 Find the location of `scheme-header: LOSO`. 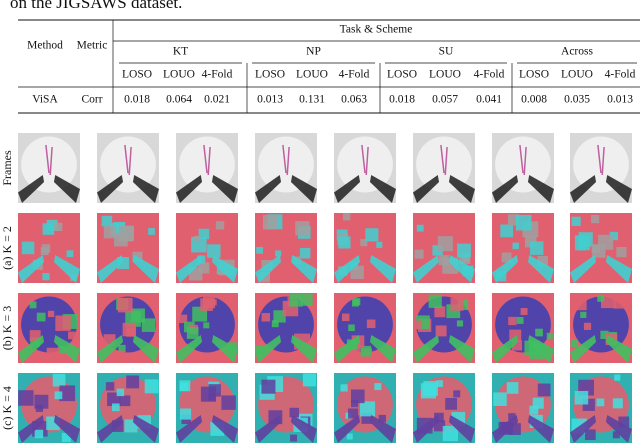

scheme-header: LOSO is located at coordinates (270, 75).